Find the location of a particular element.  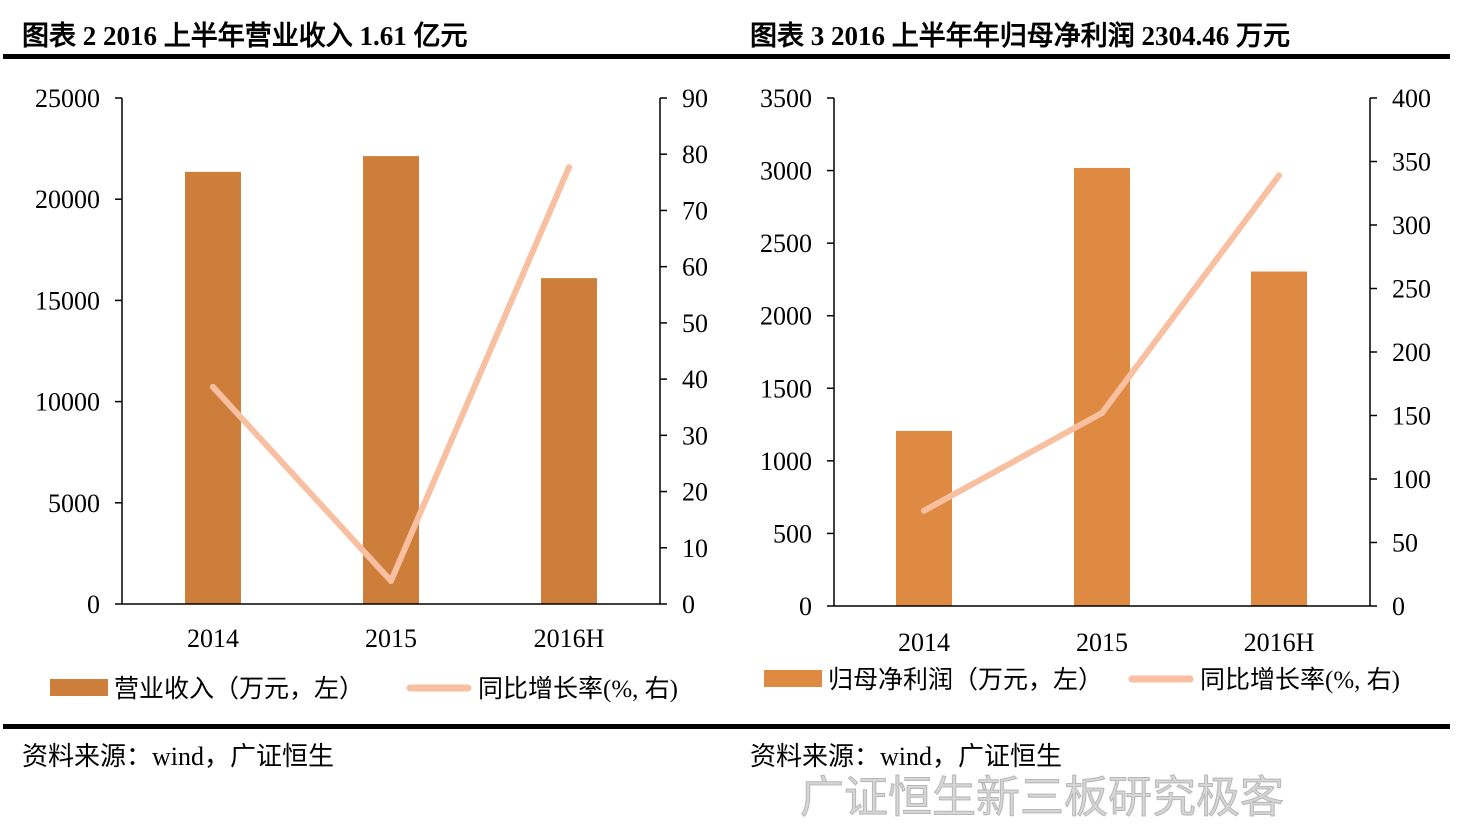

chart-title-right: 图表 3 2016 上半年年归母净利润 2304.46 万元 is located at coordinates (1020, 36).